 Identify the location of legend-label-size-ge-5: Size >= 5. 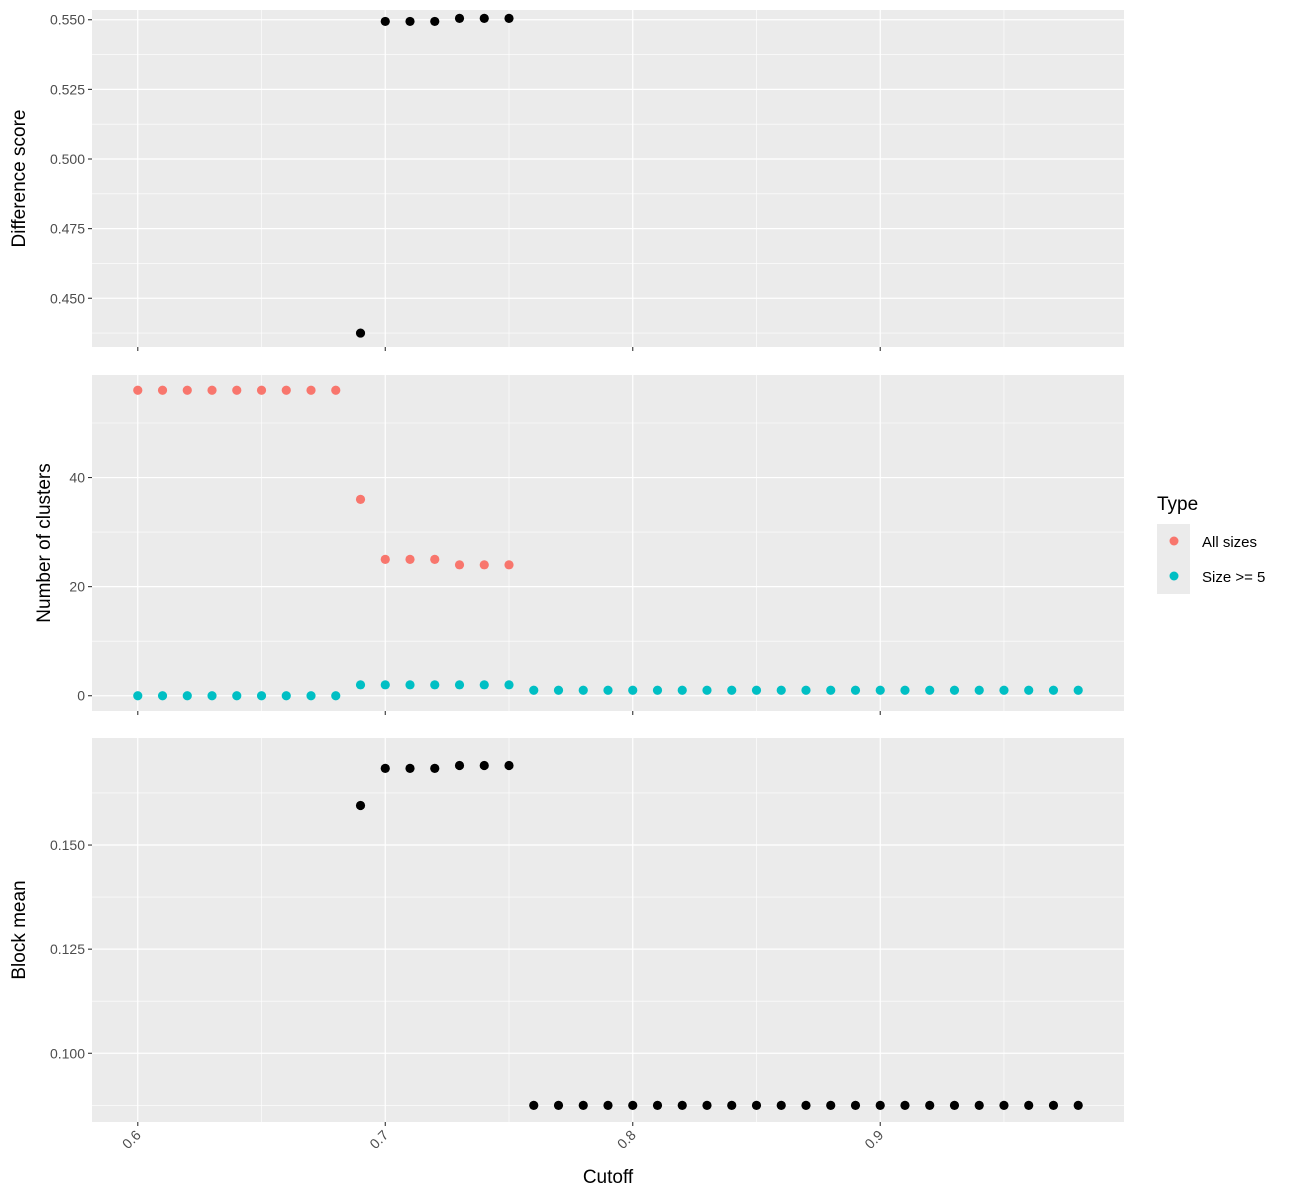
(1233, 577).